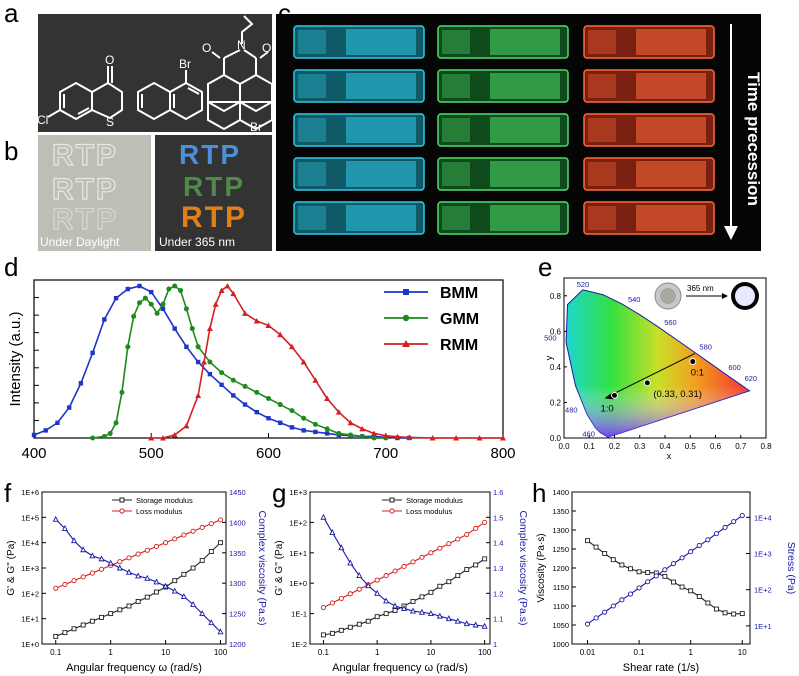  What do you see at coordinates (650, 375) in the screenshot?
I see `mixing-arrow` at bounding box center [650, 375].